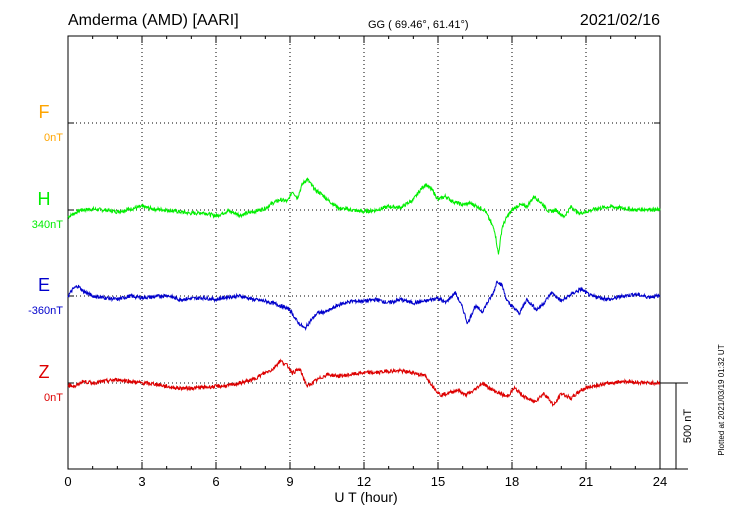 The width and height of the screenshot is (730, 520). I want to click on component-label-z: Z, so click(44, 372).